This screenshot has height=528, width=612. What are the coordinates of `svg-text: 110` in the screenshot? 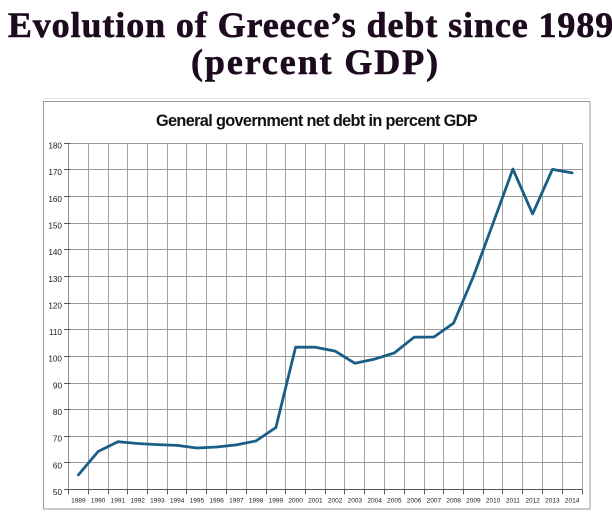 It's located at (55, 332).